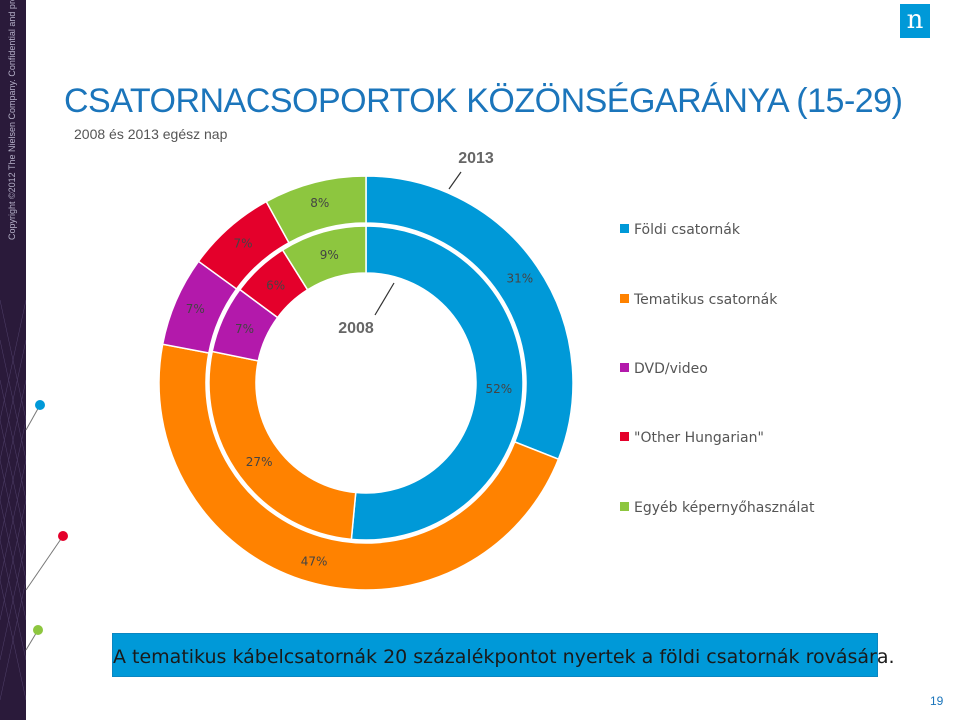  What do you see at coordinates (314, 562) in the screenshot?
I see `outer-ring-label-1: 47%` at bounding box center [314, 562].